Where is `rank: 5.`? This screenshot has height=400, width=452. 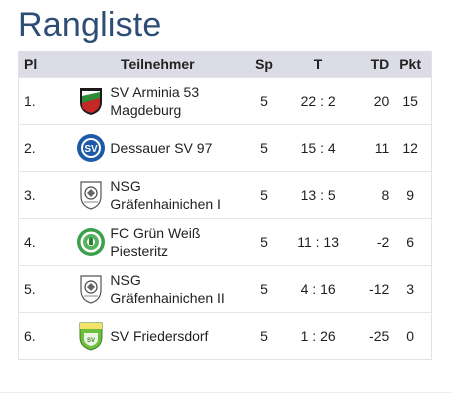 rank: 5. is located at coordinates (30, 289).